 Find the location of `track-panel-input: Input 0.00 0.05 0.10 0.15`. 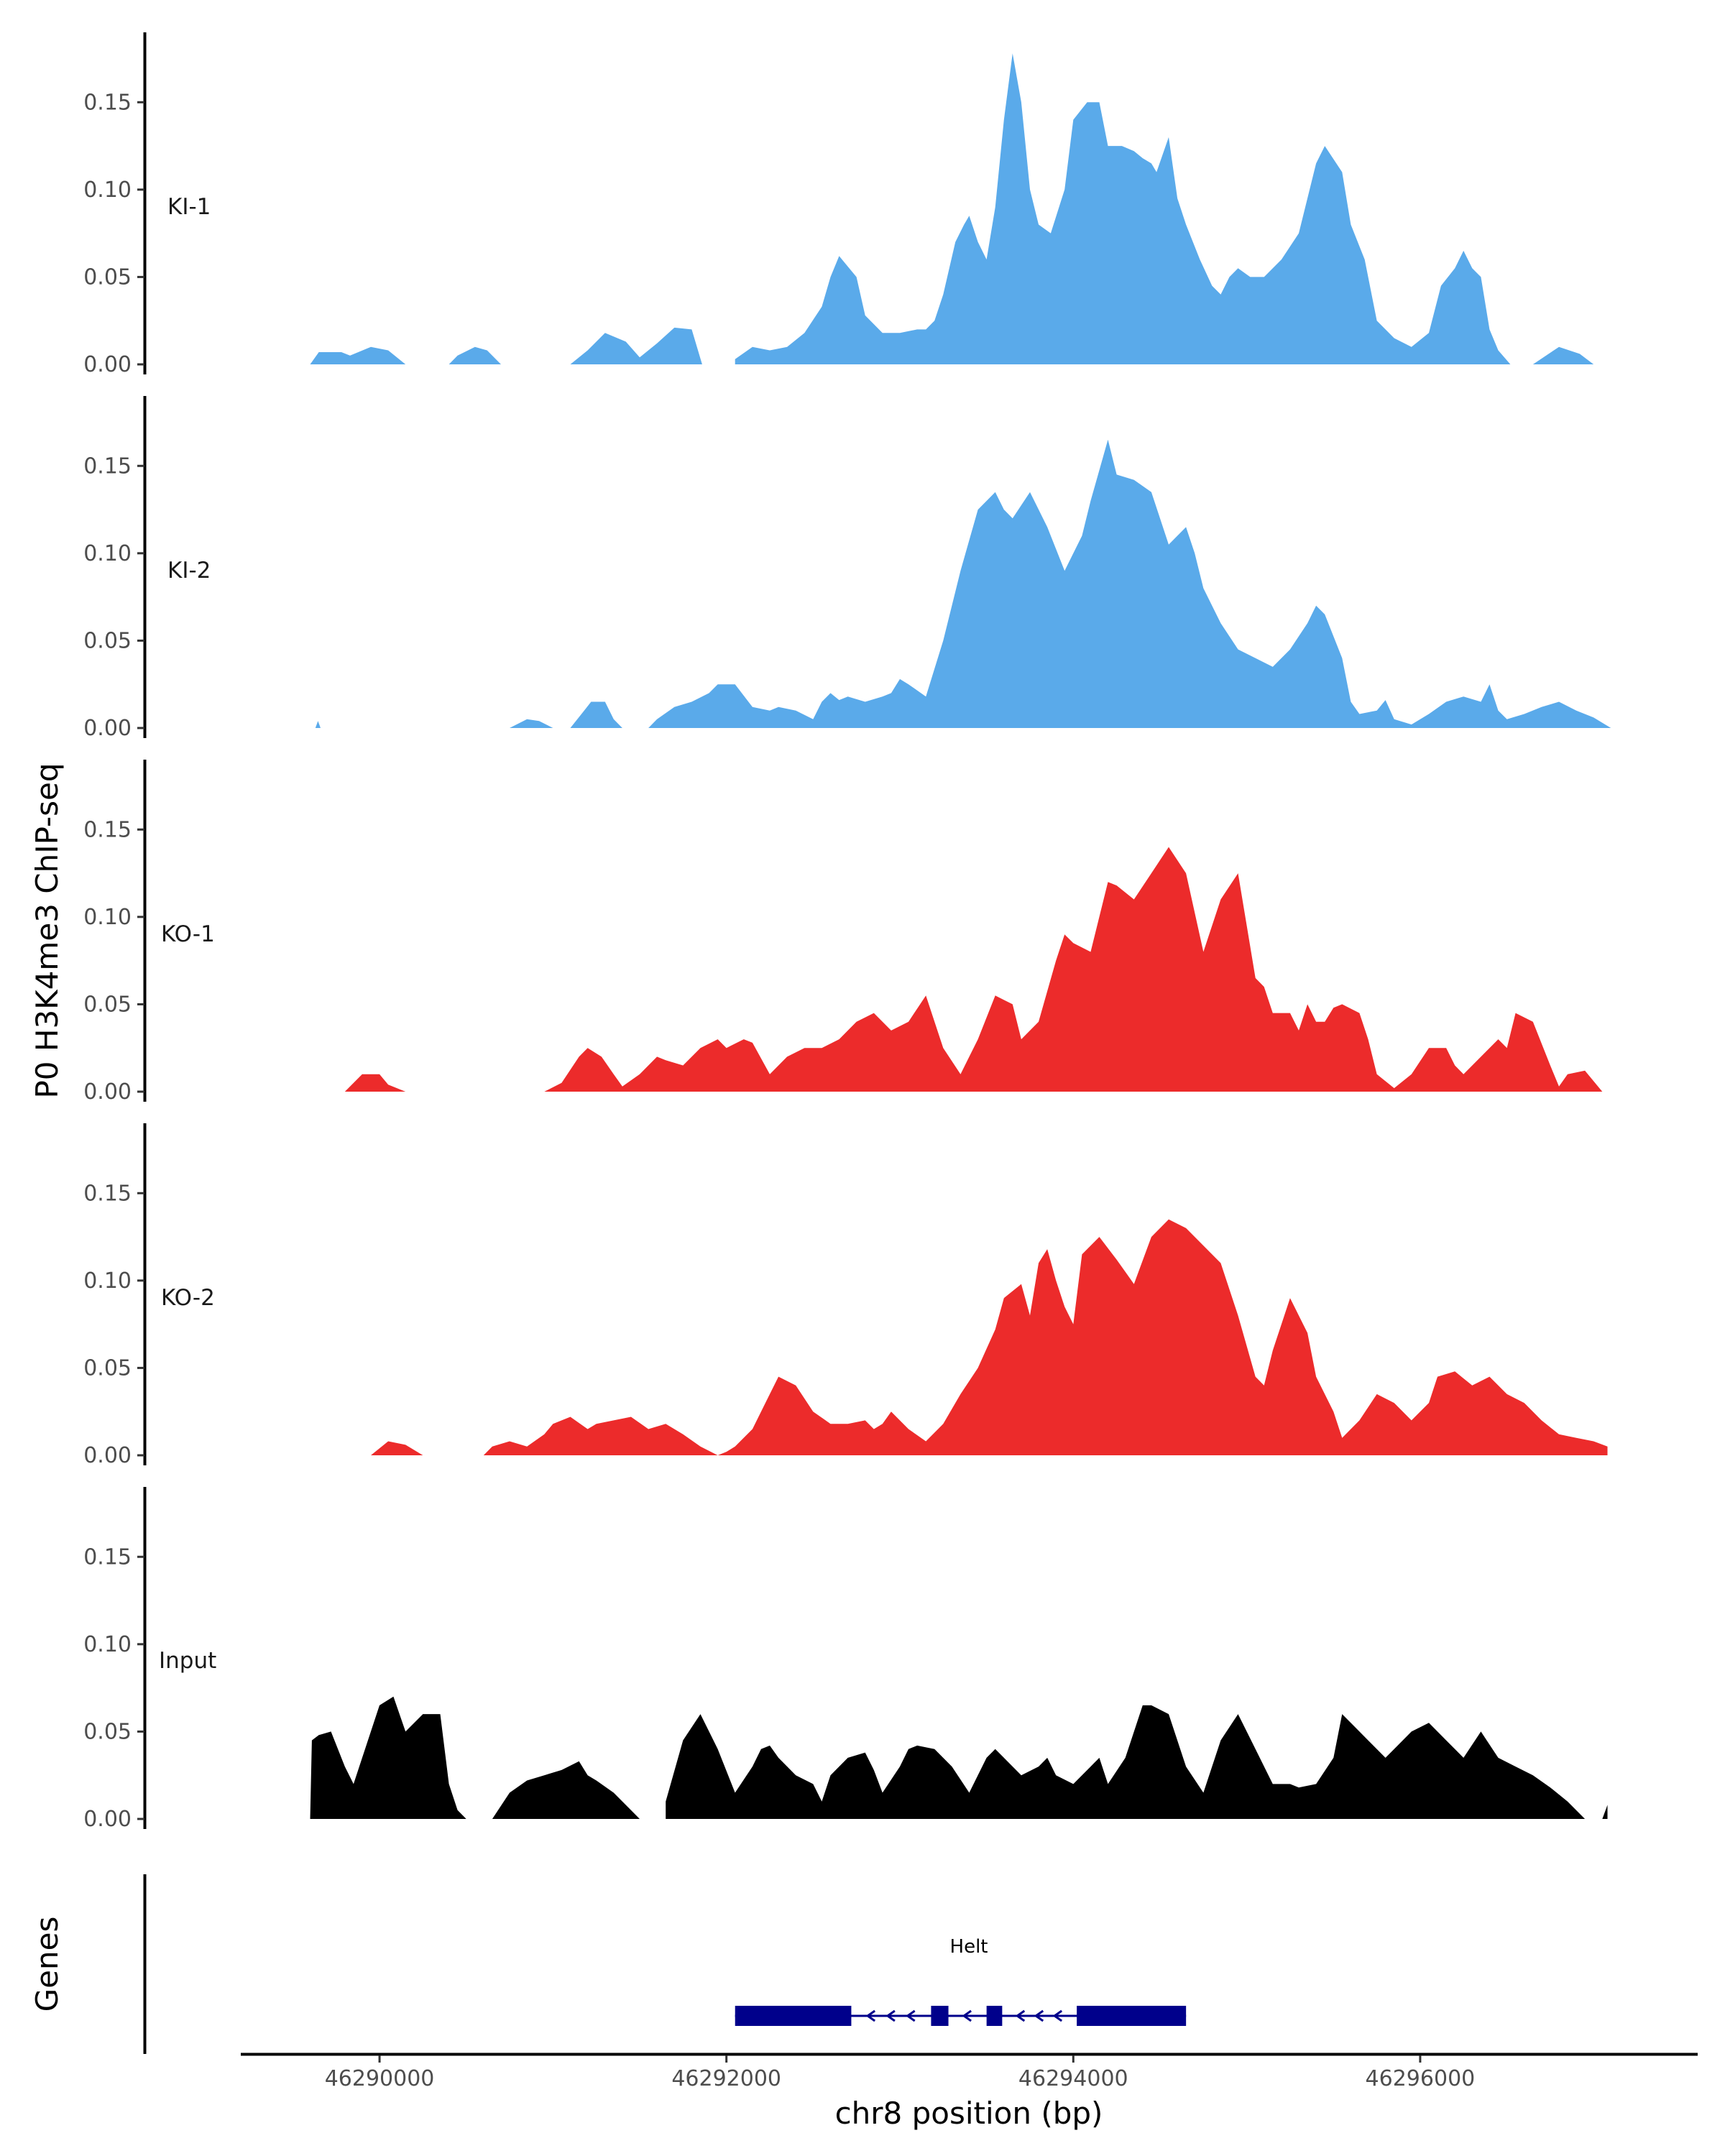

track-panel-input: Input 0.00 0.05 0.10 0.15 is located at coordinates (845, 1659).